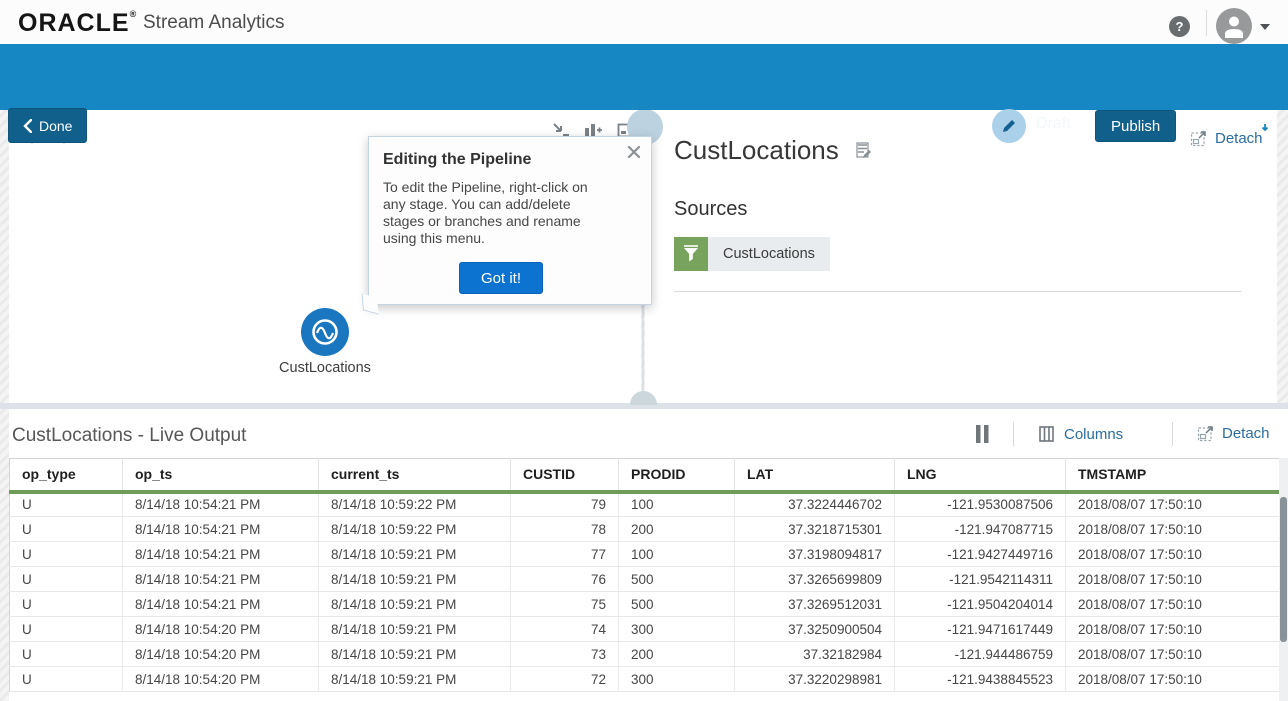 This screenshot has width=1288, height=701. I want to click on cell-CUSTID: 78, so click(564, 529).